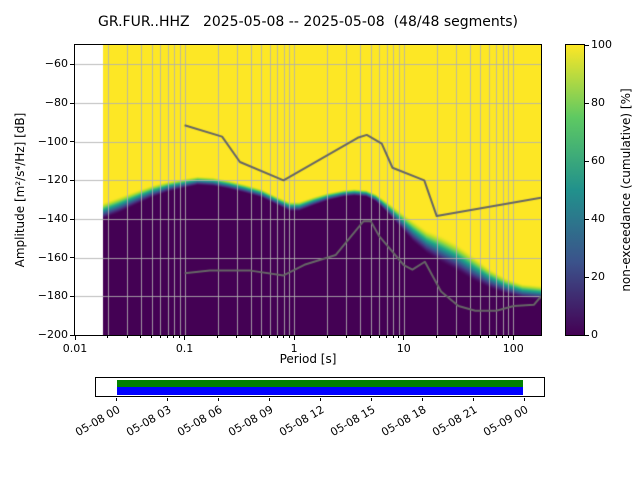 This screenshot has height=480, width=640. I want to click on colorbar-tick-label: 0, so click(594, 334).